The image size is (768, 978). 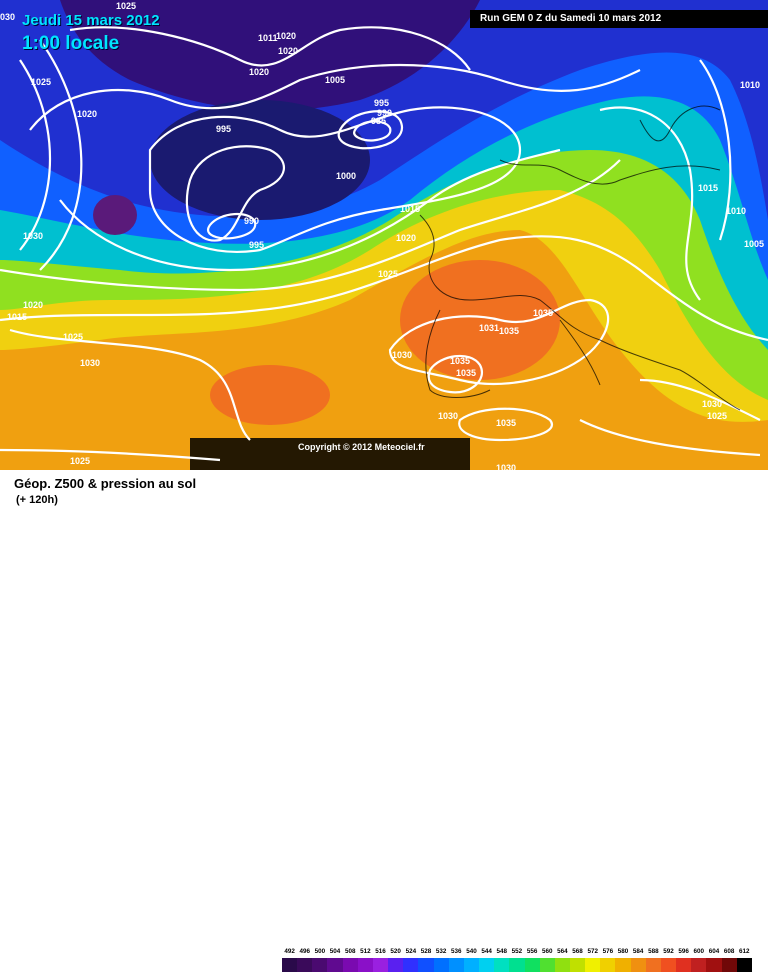 I want to click on pressure-label: 1015, so click(x=17, y=317).